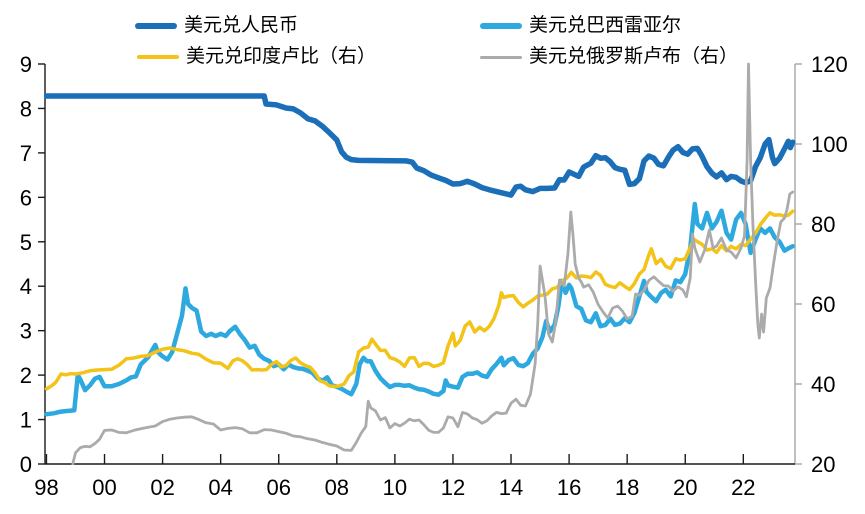  I want to click on axis-tick-label: 120, so click(829, 64).